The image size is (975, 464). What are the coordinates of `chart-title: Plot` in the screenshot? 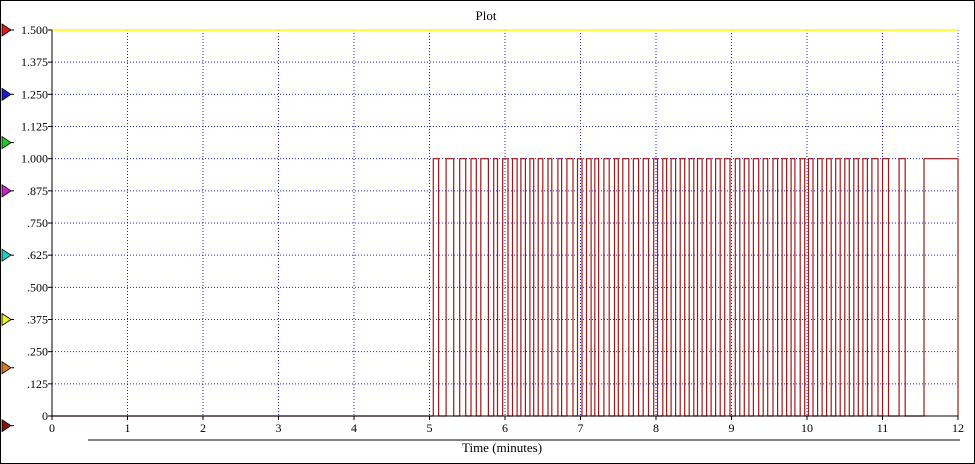 It's located at (486, 15).